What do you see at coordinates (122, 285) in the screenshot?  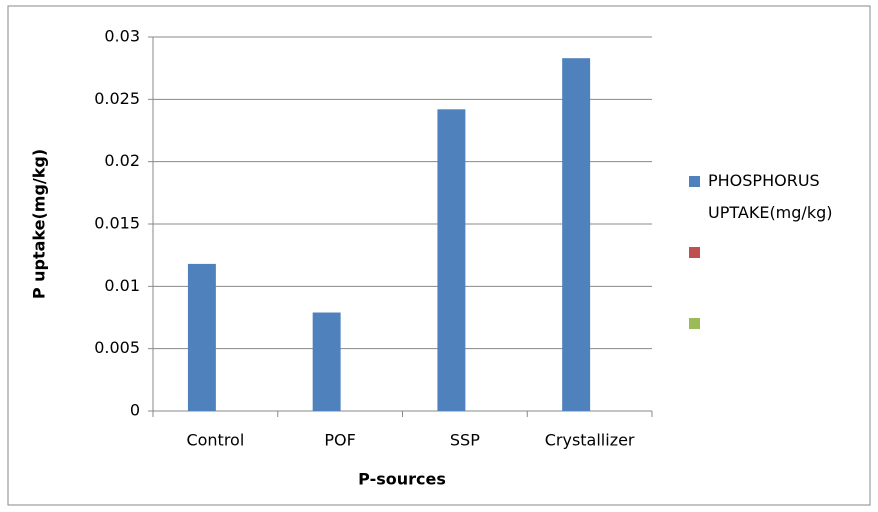 I see `y-tick-label: 0.01` at bounding box center [122, 285].